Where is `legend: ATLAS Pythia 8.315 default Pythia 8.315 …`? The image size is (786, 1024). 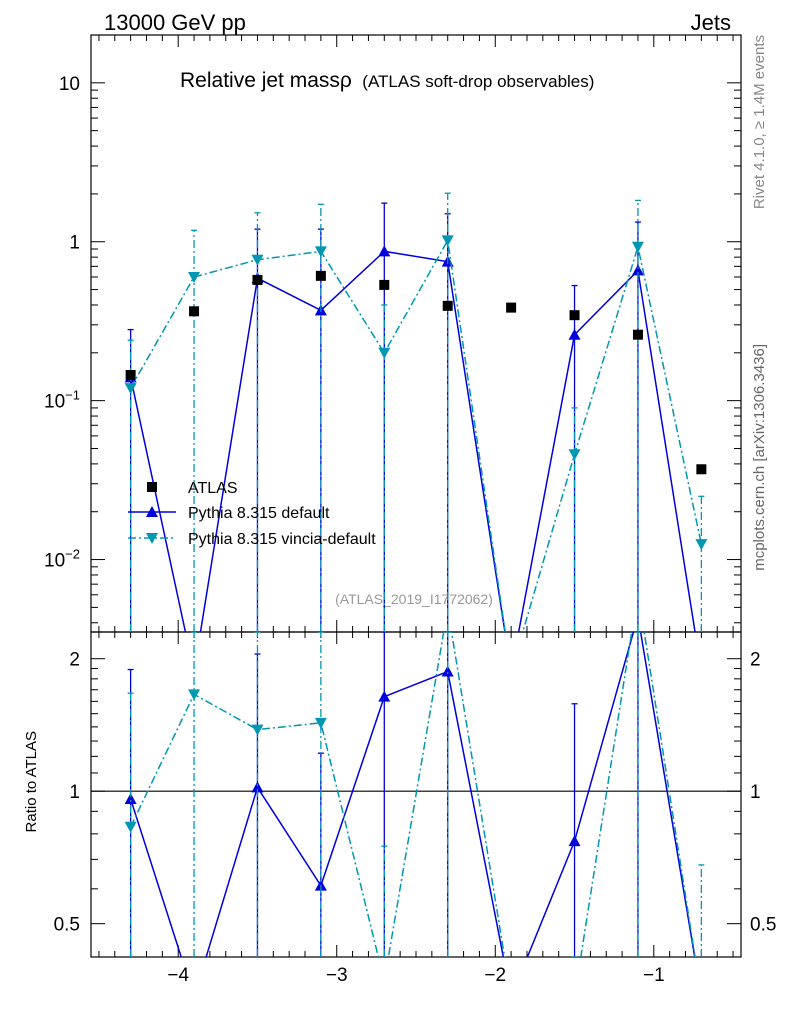 legend: ATLAS Pythia 8.315 default Pythia 8.315 … is located at coordinates (252, 514).